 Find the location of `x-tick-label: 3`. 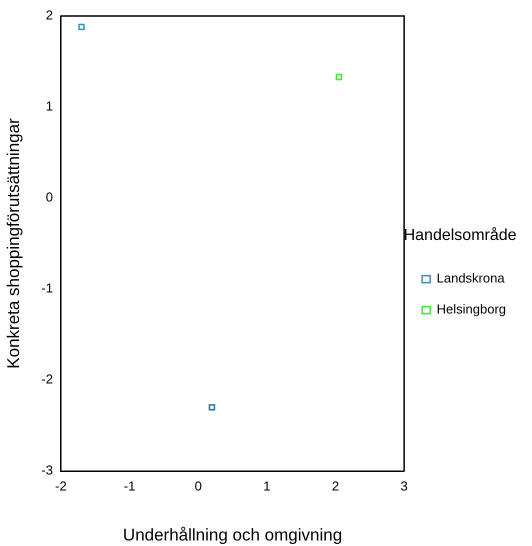

x-tick-label: 3 is located at coordinates (404, 486).